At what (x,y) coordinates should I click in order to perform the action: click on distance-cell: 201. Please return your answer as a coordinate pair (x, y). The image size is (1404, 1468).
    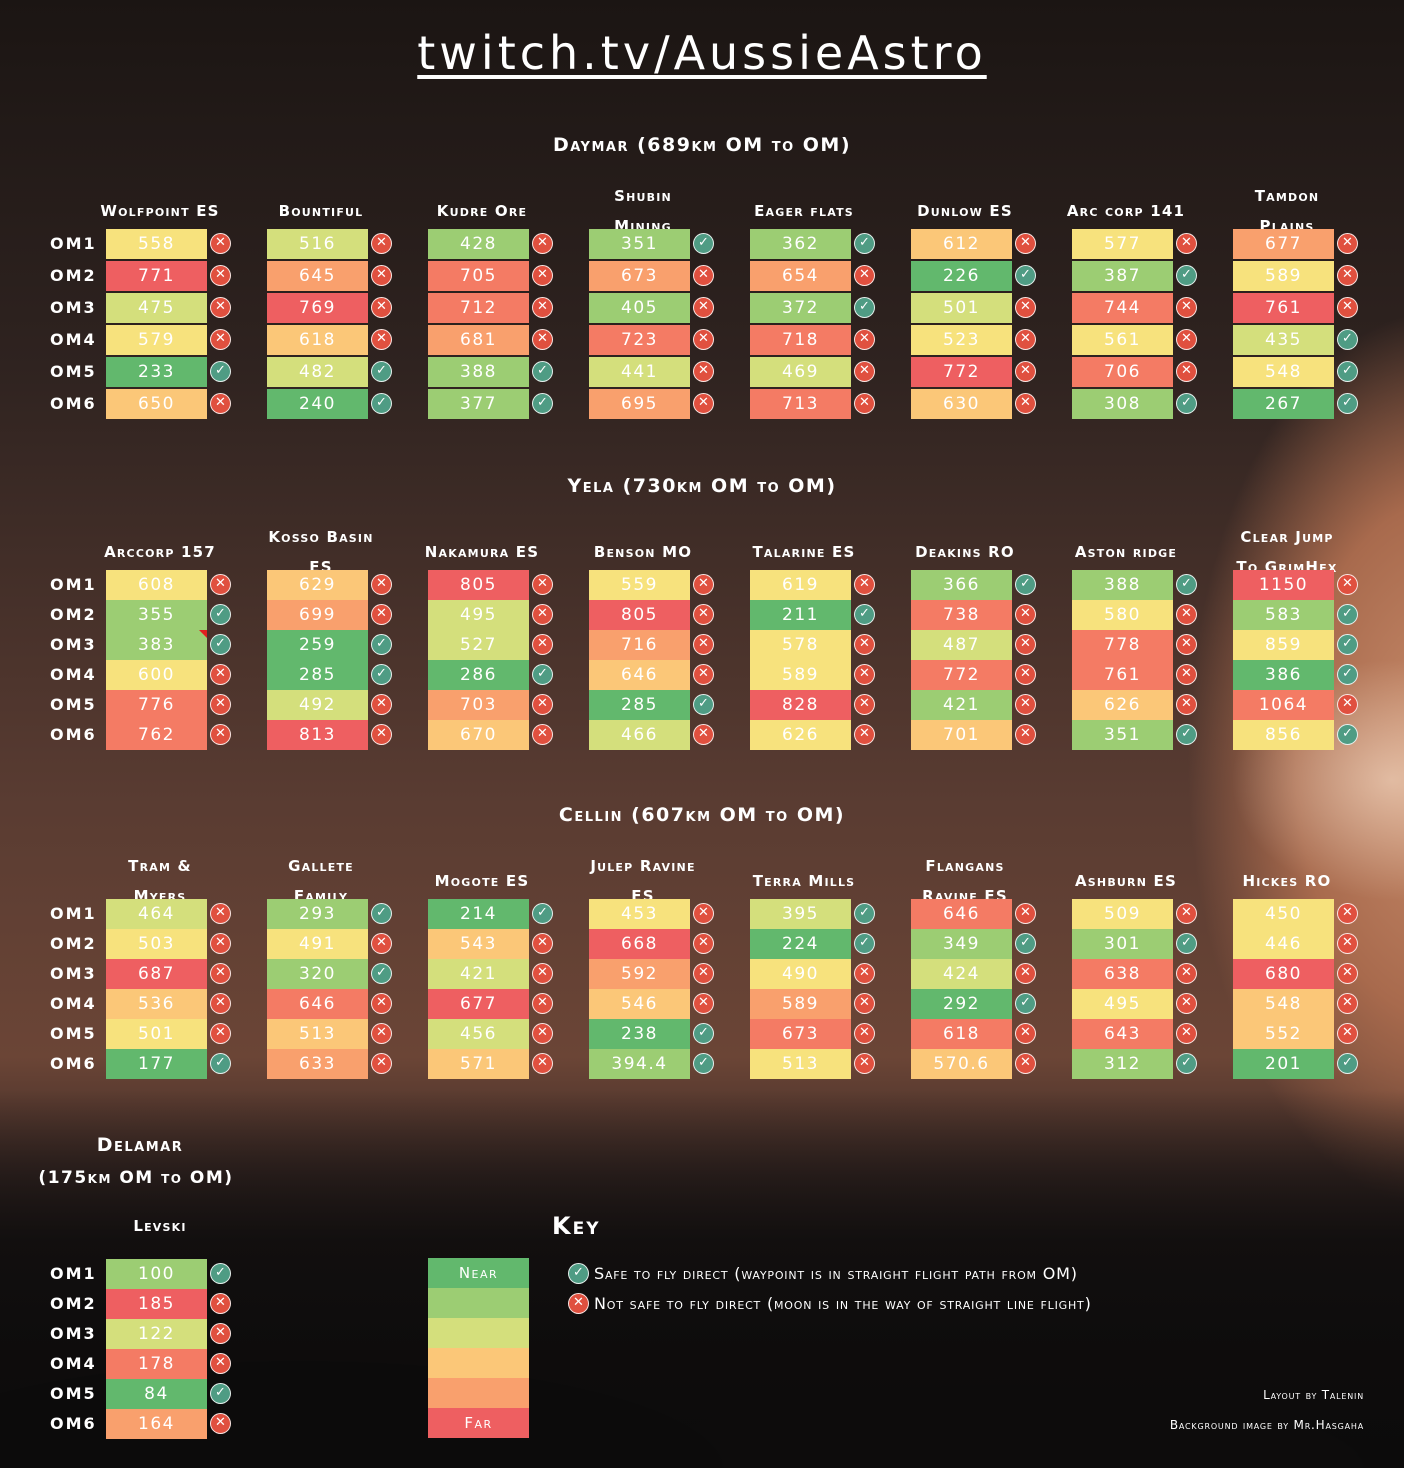
    Looking at the image, I should click on (1283, 1064).